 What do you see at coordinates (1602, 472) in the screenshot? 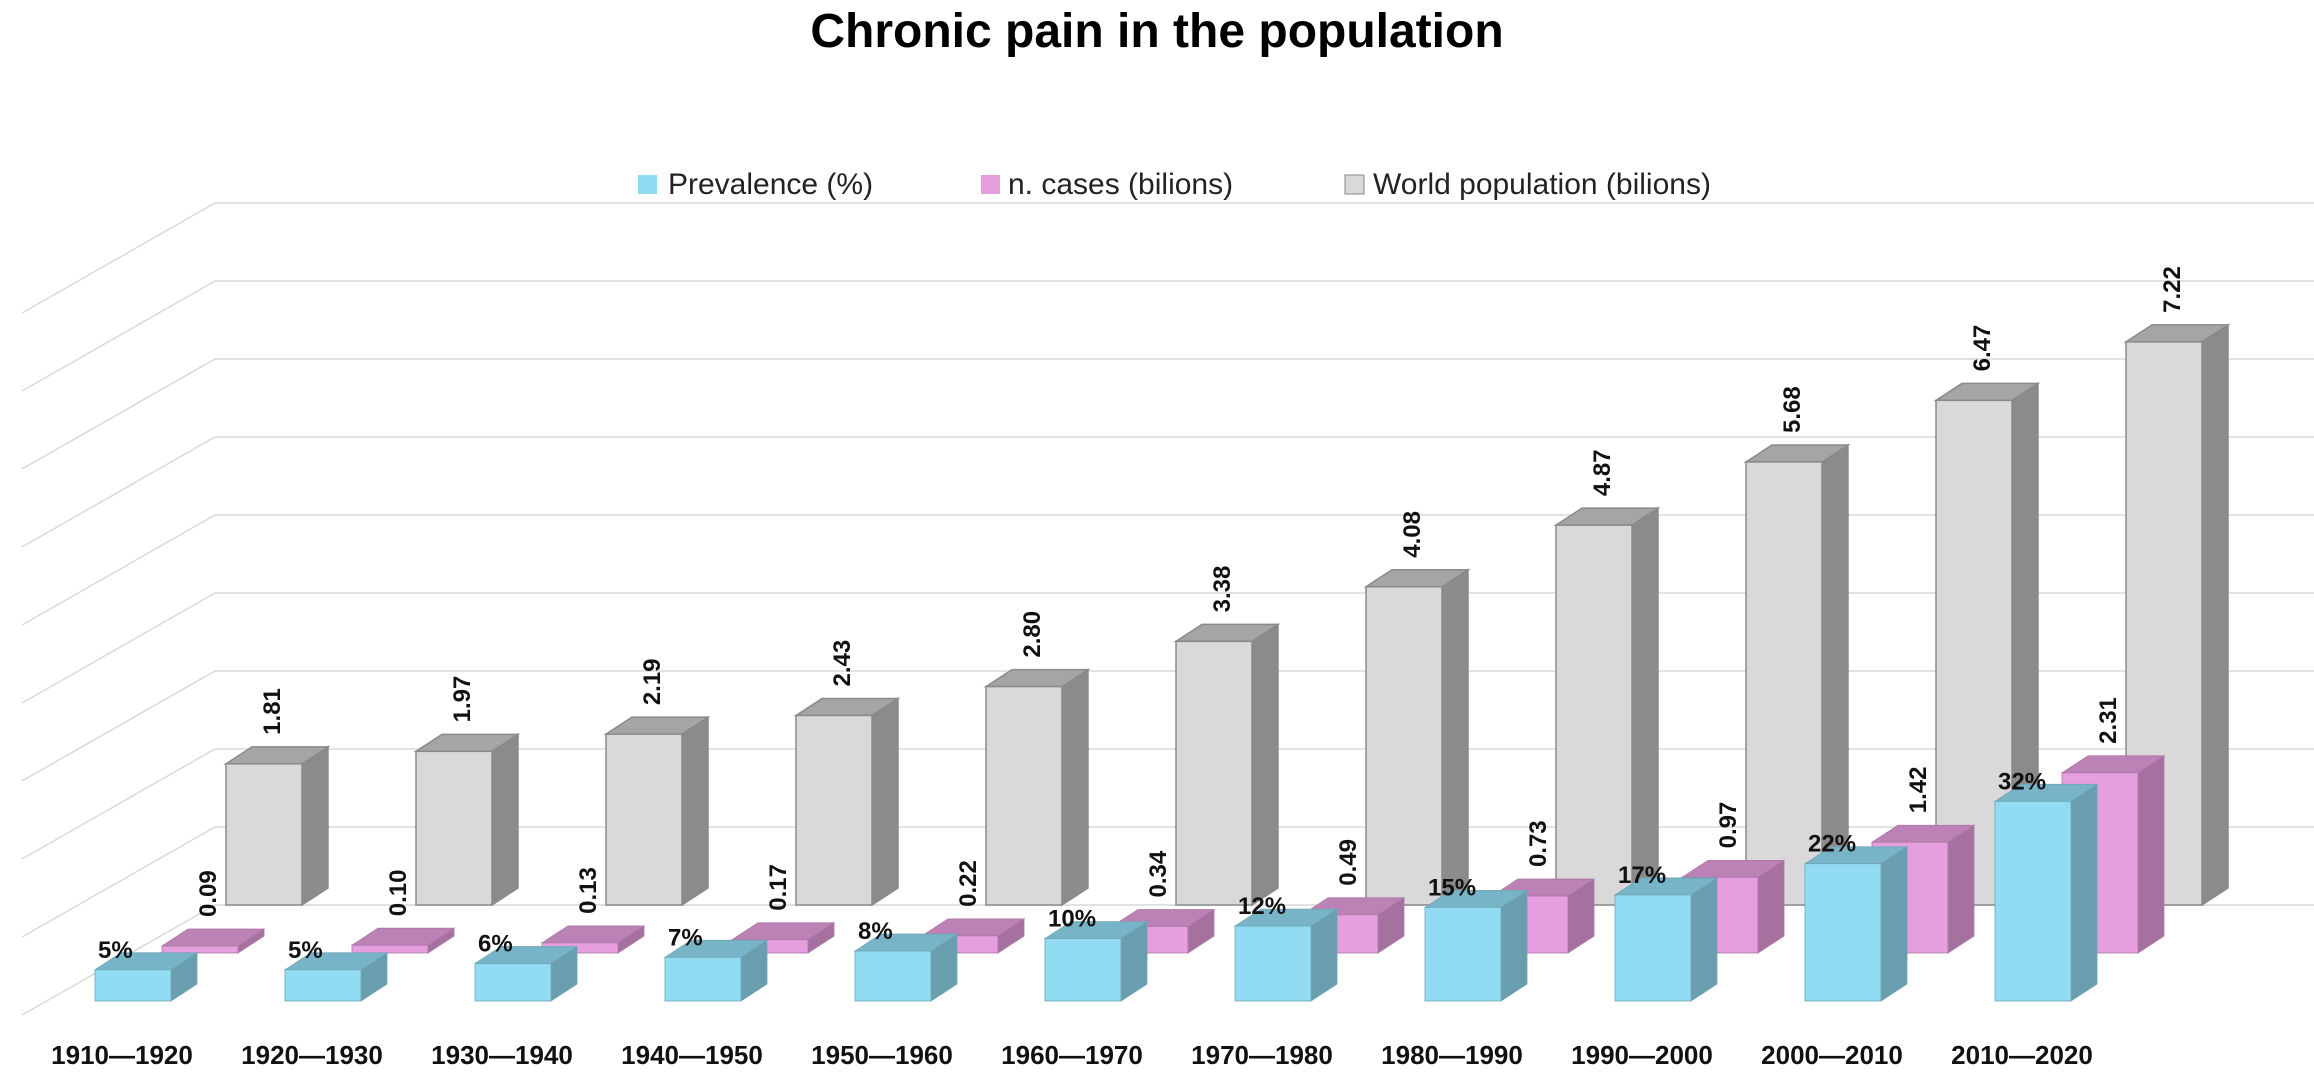
I see `value-label-population: 4.87` at bounding box center [1602, 472].